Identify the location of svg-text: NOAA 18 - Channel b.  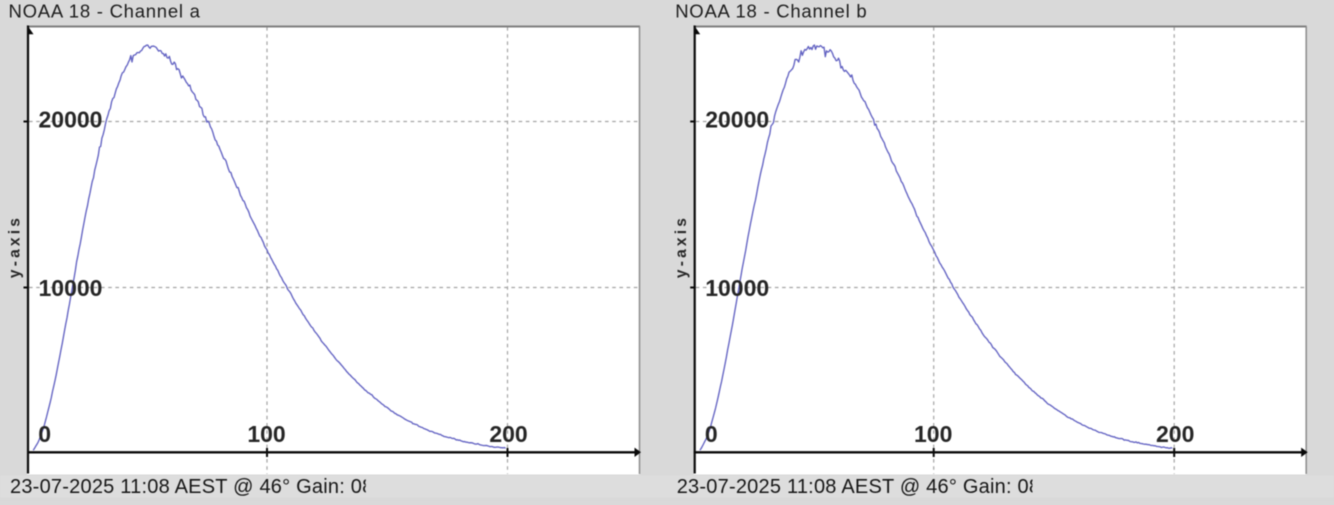
(771, 11).